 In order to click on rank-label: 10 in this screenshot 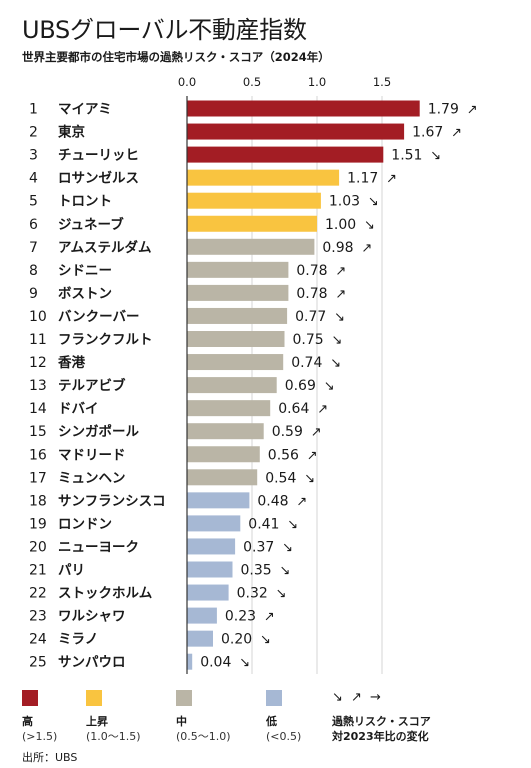, I will do `click(38, 317)`.